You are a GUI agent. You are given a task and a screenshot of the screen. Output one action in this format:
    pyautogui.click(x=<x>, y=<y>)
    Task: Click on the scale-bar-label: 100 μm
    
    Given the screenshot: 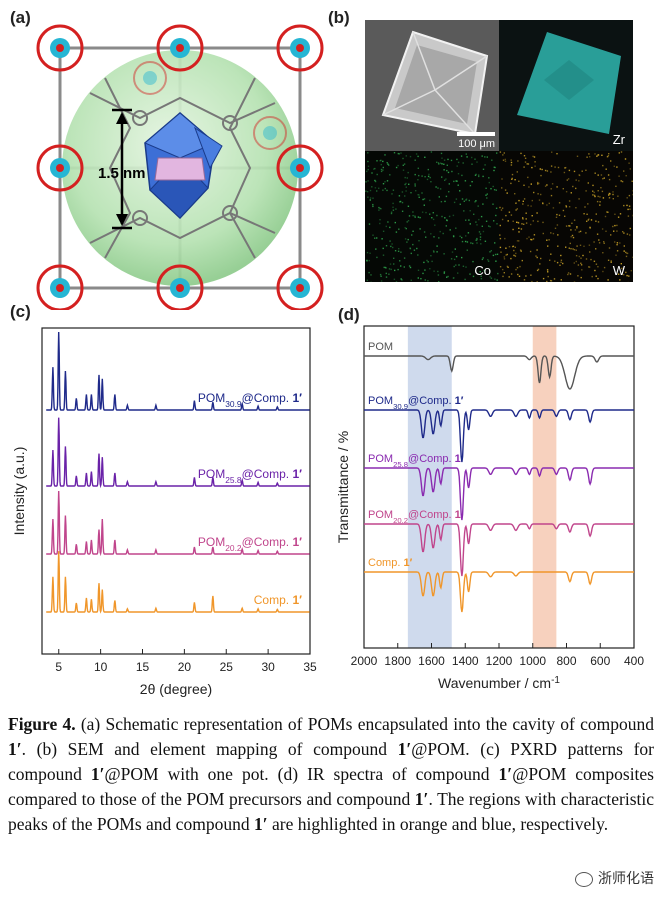 What is the action you would take?
    pyautogui.click(x=476, y=144)
    